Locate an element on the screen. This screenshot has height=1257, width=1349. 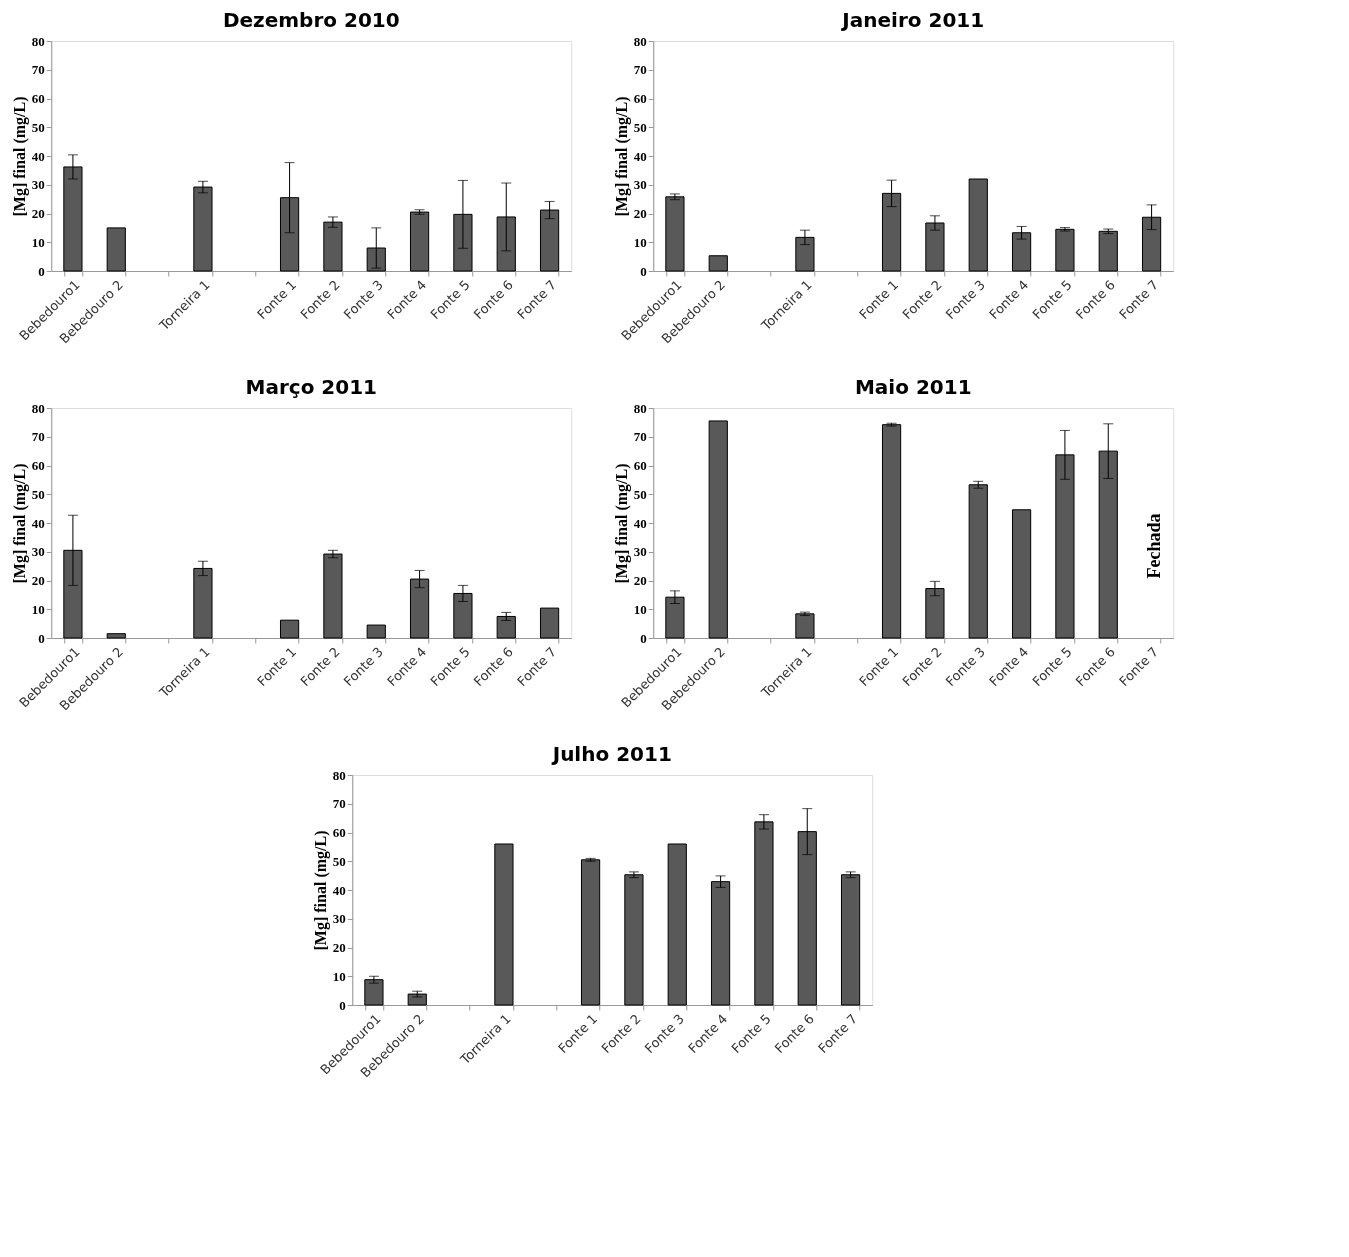
chart-title: Janeiro 2011 is located at coordinates (912, 20).